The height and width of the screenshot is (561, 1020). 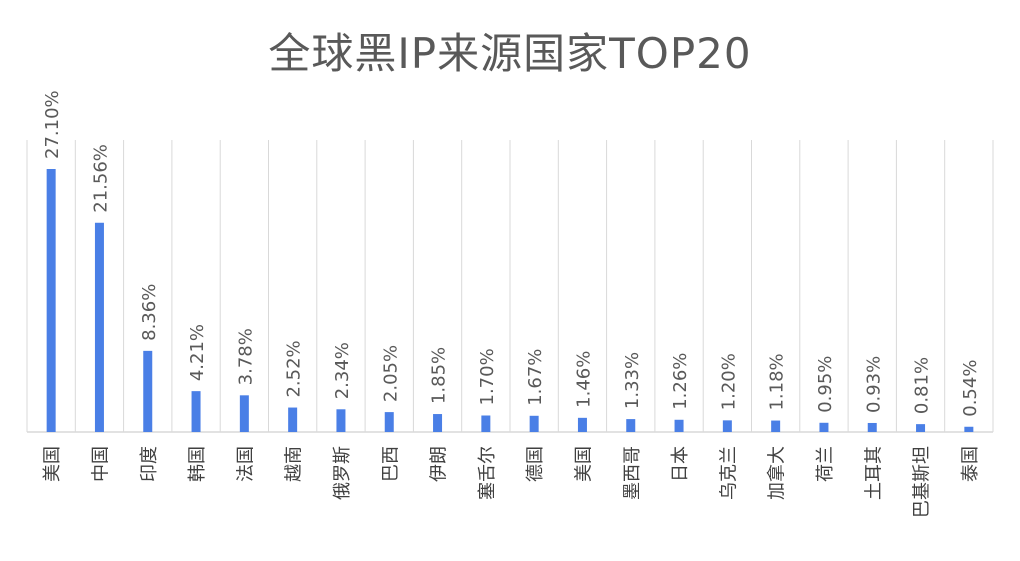 What do you see at coordinates (777, 381) in the screenshot?
I see `data-label: 1.18%` at bounding box center [777, 381].